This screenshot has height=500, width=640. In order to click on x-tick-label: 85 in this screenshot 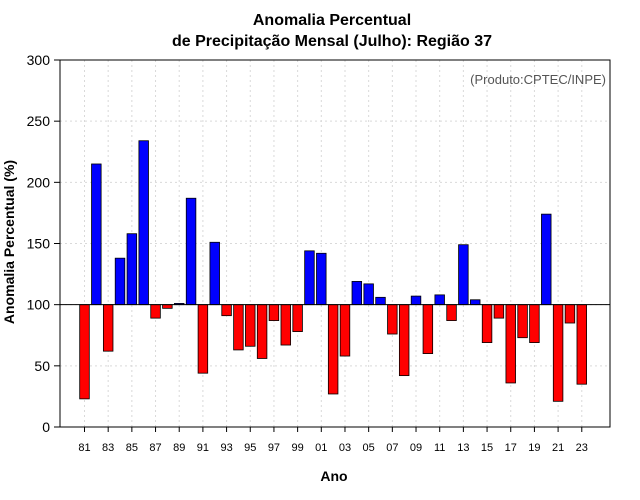, I will do `click(132, 448)`.